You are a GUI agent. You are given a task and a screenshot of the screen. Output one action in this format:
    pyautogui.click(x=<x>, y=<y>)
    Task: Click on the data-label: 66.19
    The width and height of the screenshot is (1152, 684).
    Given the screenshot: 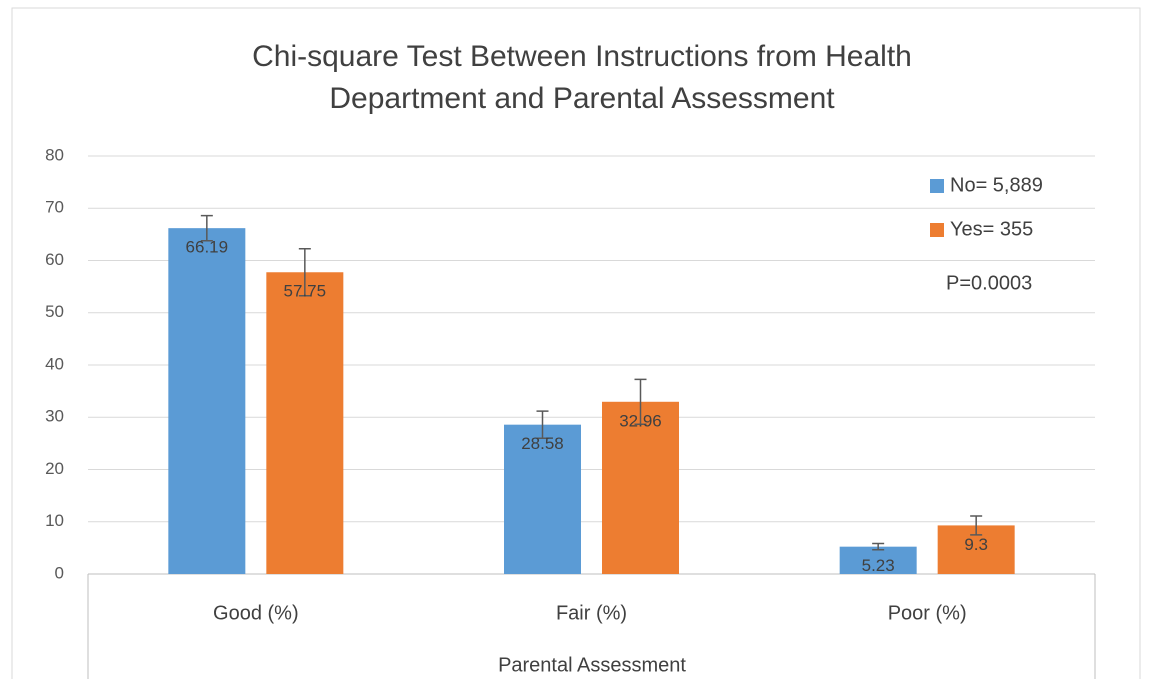 What is the action you would take?
    pyautogui.click(x=207, y=247)
    